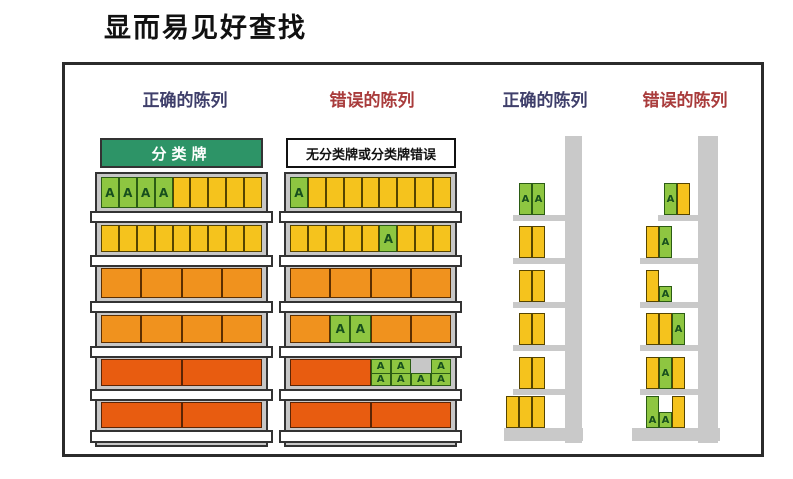  What do you see at coordinates (205, 28) in the screenshot?
I see `page-title: 显而易见好查找` at bounding box center [205, 28].